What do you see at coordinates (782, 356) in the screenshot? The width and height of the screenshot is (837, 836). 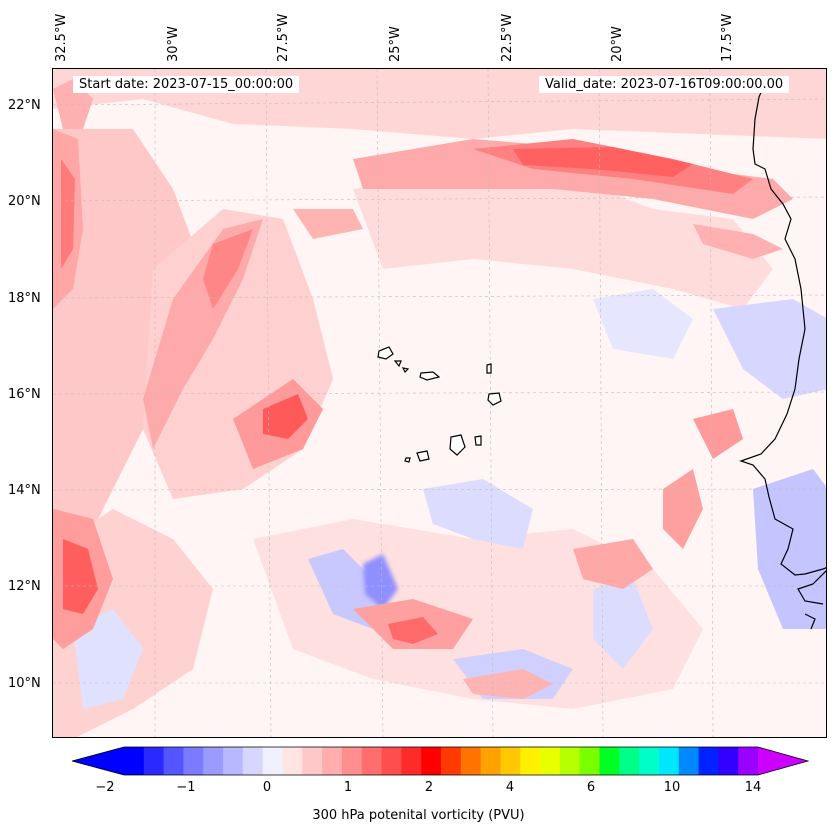 I see `coastline` at bounding box center [782, 356].